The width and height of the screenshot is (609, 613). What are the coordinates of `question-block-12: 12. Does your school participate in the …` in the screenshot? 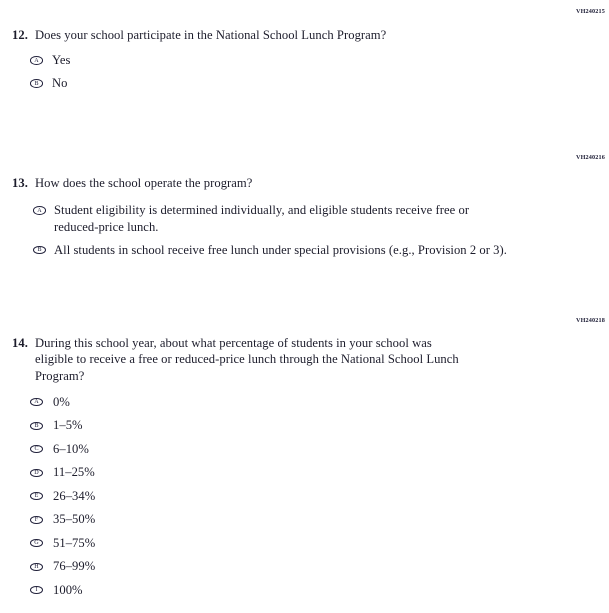 It's located at (304, 62).